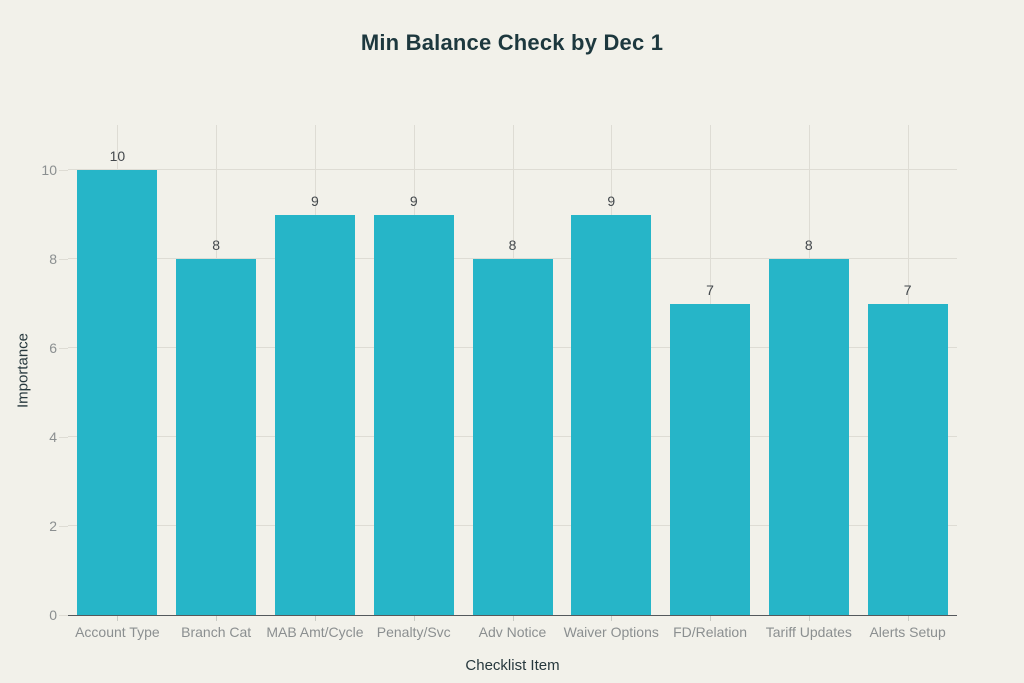 The height and width of the screenshot is (683, 1024). Describe the element at coordinates (611, 632) in the screenshot. I see `x-tick-label: Waiver Options` at that location.